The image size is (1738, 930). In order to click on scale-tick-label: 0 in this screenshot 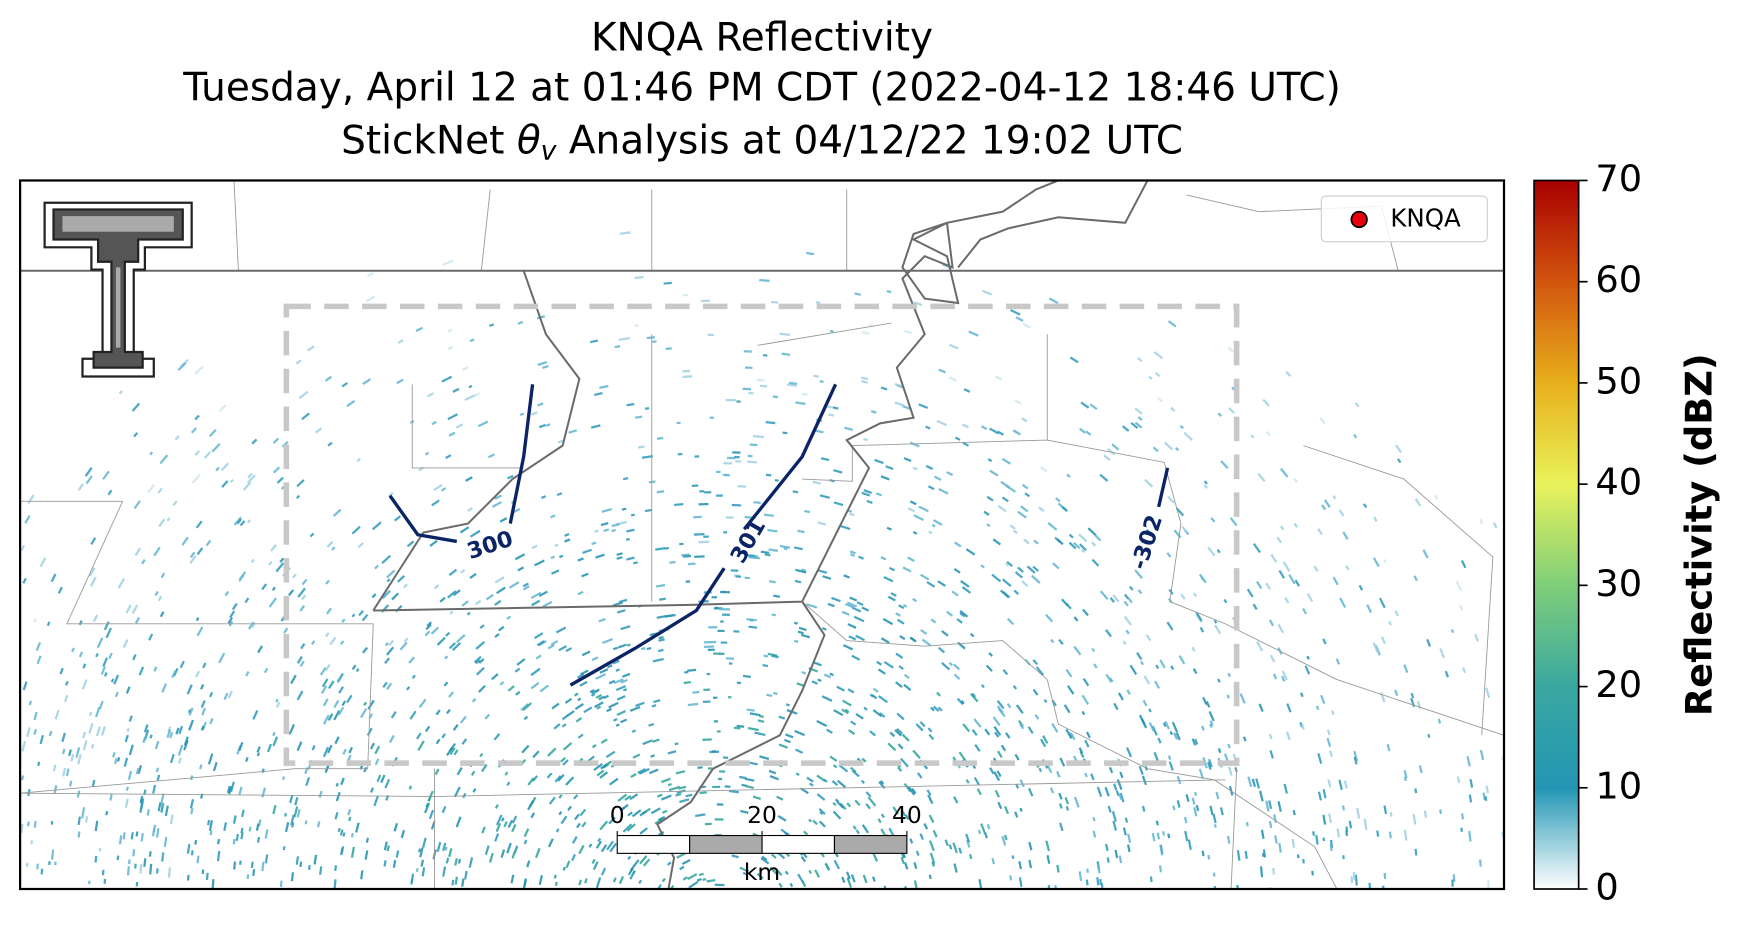, I will do `click(617, 815)`.